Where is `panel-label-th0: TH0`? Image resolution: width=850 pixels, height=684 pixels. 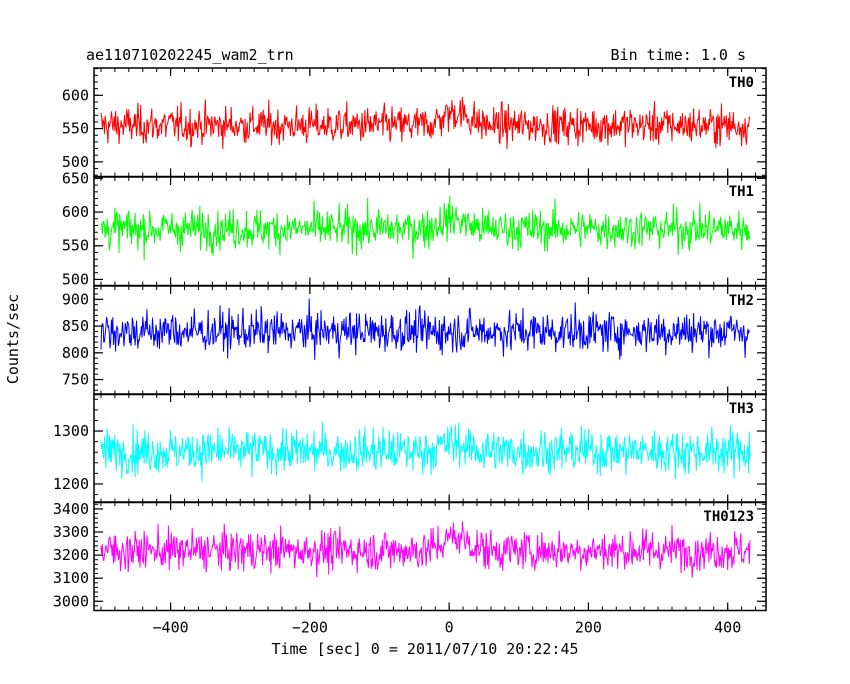
panel-label-th0: TH0 is located at coordinates (741, 83).